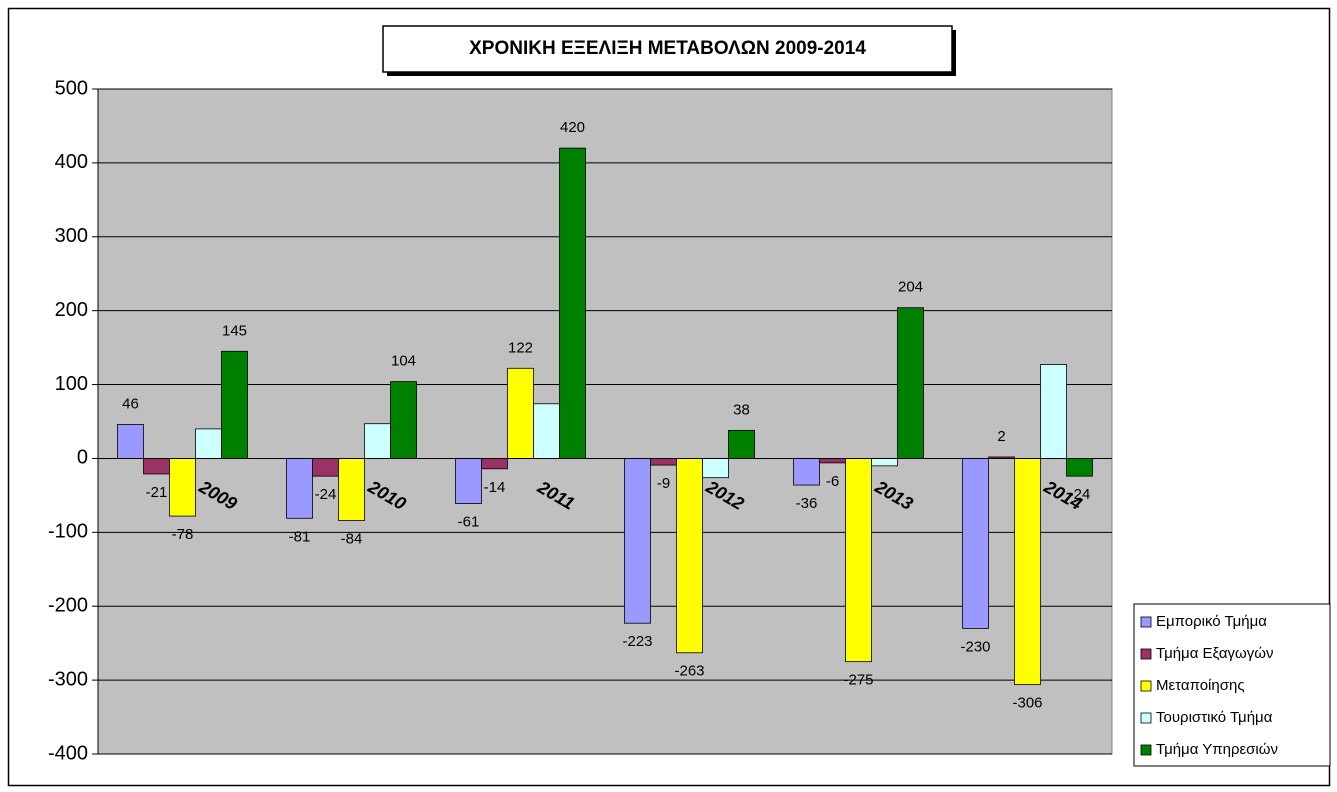 The width and height of the screenshot is (1337, 792). What do you see at coordinates (741, 409) in the screenshot?
I see `data-label: 38` at bounding box center [741, 409].